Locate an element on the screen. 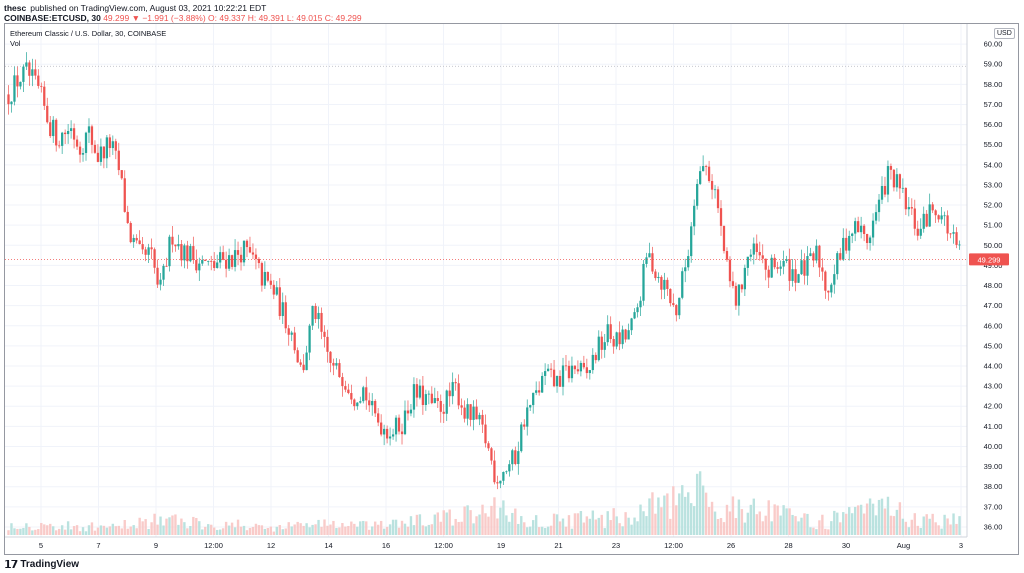 The width and height of the screenshot is (1024, 573). x-tick-label: 5 is located at coordinates (41, 545).